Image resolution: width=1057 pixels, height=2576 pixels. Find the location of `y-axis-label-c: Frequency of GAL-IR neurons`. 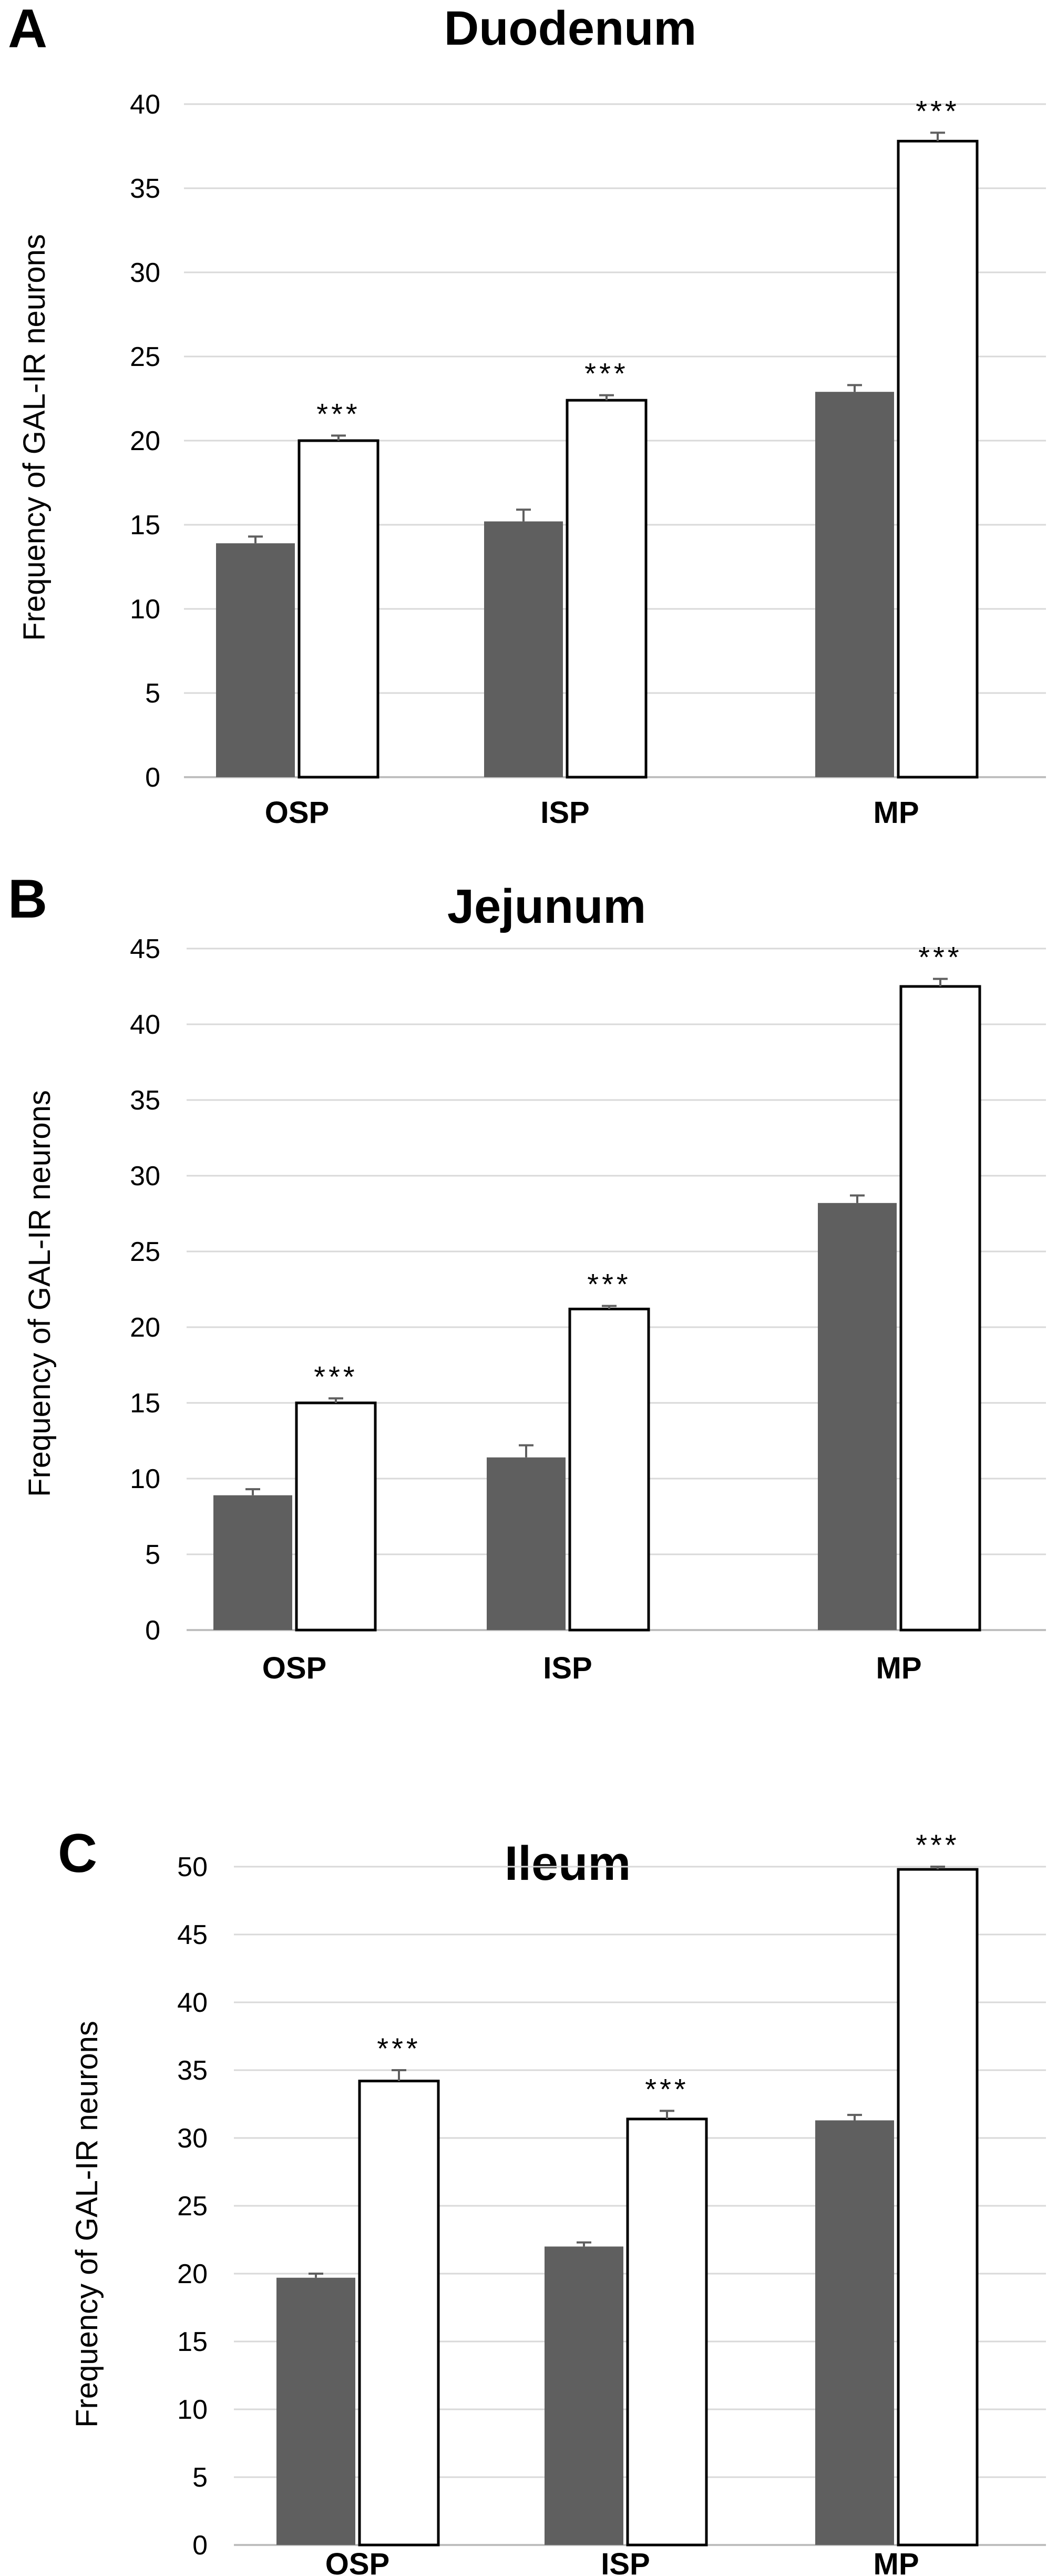

y-axis-label-c: Frequency of GAL-IR neurons is located at coordinates (87, 2225).